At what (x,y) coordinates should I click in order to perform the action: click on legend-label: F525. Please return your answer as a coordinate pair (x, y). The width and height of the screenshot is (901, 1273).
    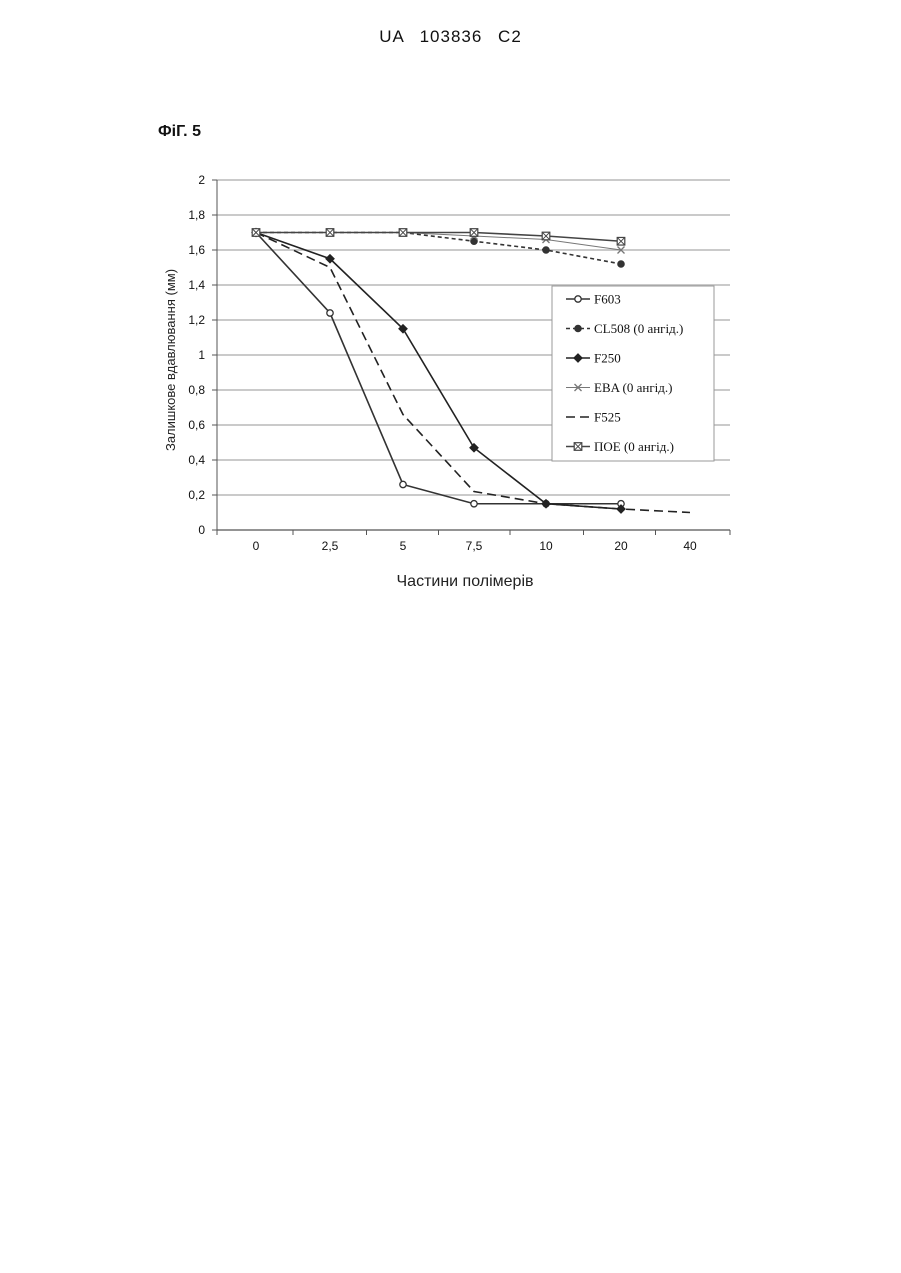
    Looking at the image, I should click on (607, 417).